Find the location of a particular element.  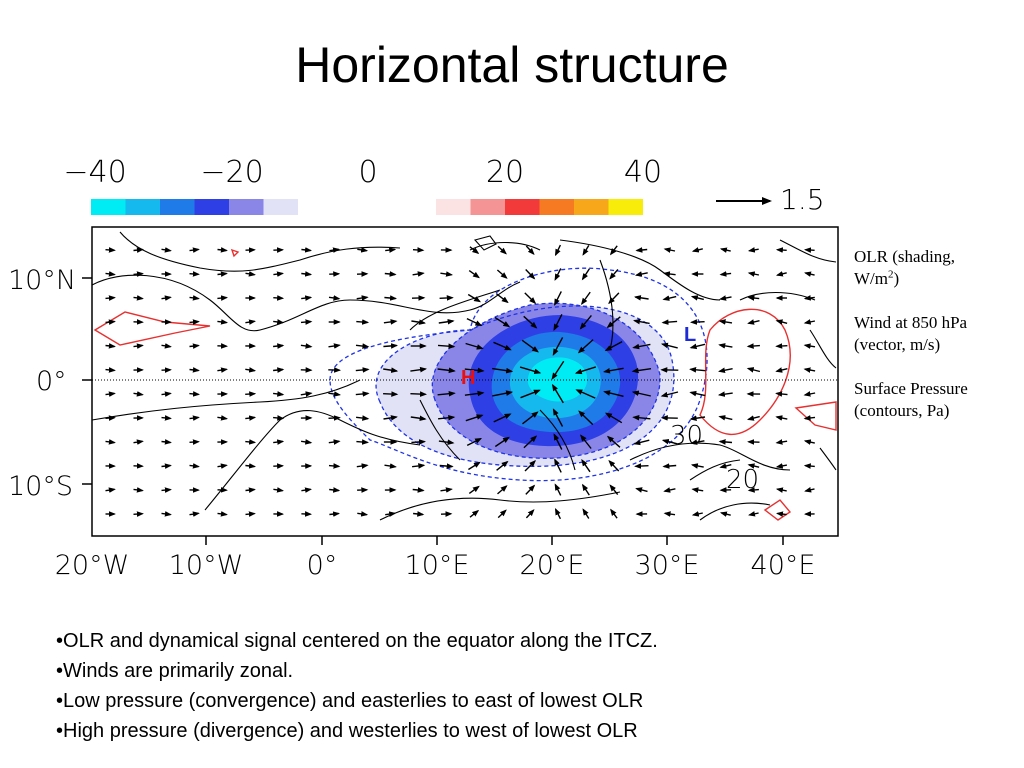

colorbar-tick-label: 40 is located at coordinates (643, 172).